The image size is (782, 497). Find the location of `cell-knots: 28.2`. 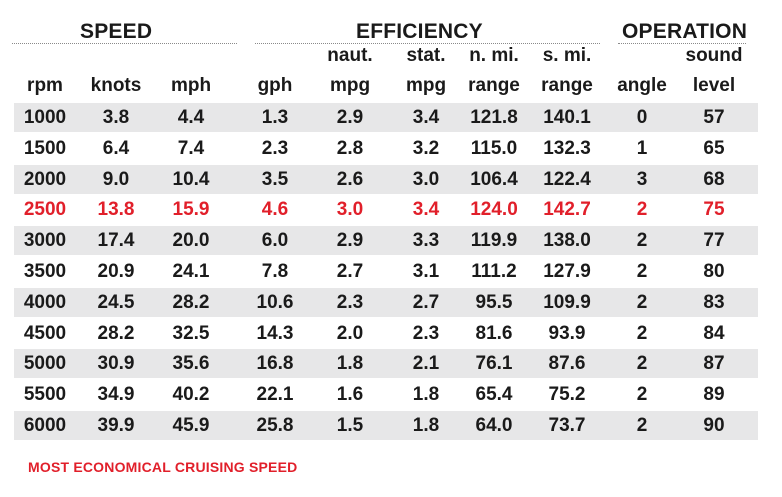

cell-knots: 28.2 is located at coordinates (116, 333).